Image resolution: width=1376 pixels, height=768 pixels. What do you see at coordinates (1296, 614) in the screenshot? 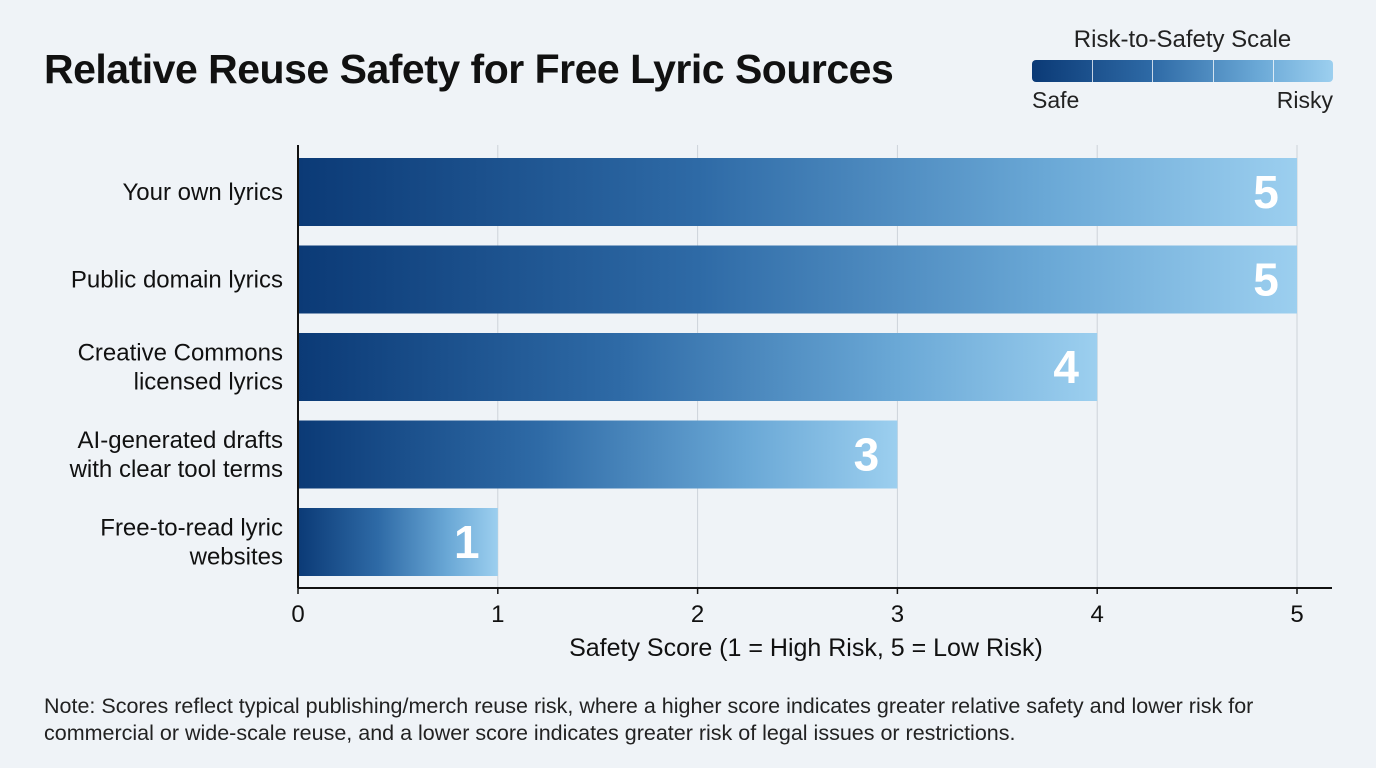
I see `x-tick-label: 5` at bounding box center [1296, 614].